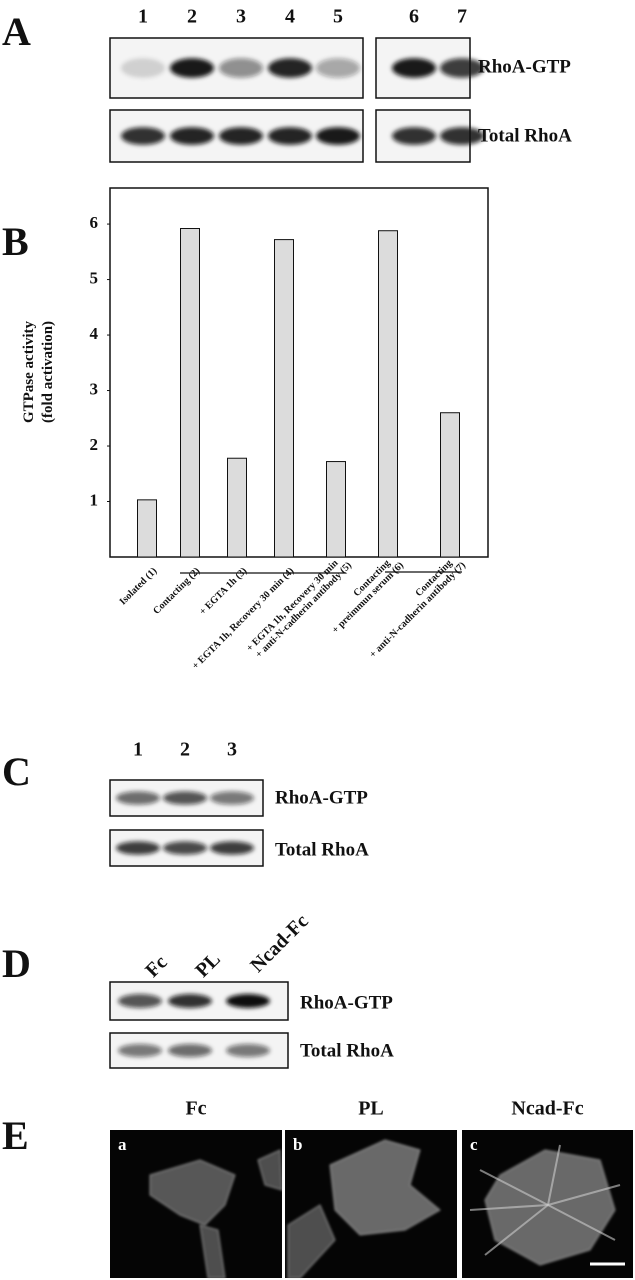 The image size is (635, 1280). What do you see at coordinates (94, 444) in the screenshot?
I see `y-tick-label: 2` at bounding box center [94, 444].